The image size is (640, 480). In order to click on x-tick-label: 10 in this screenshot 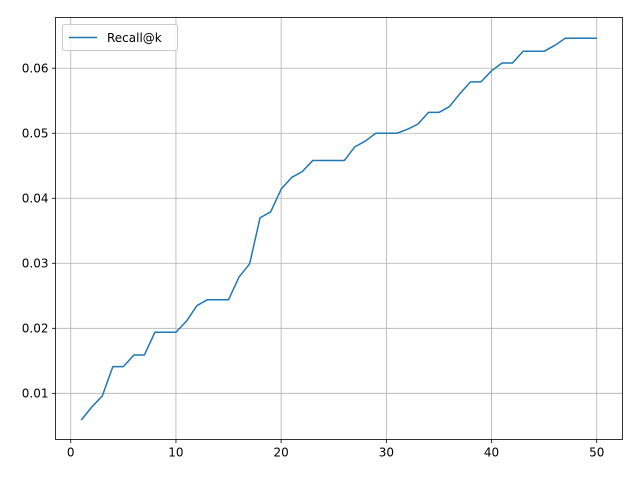, I will do `click(175, 453)`.